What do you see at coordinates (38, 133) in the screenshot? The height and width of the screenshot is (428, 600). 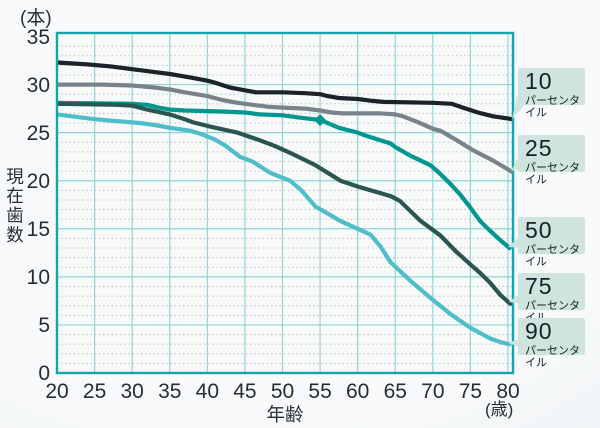 I see `y-axis-tick-25: 25` at bounding box center [38, 133].